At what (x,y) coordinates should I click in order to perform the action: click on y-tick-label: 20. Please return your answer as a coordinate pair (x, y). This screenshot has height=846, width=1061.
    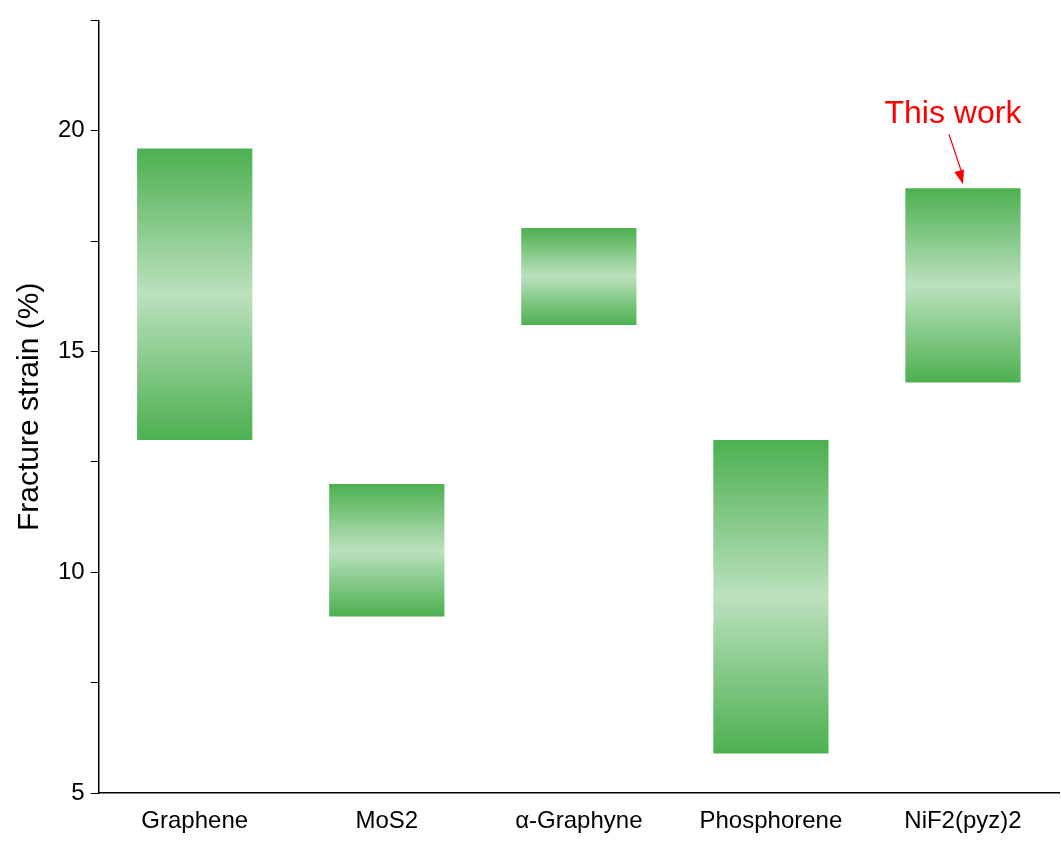
    Looking at the image, I should click on (71, 129).